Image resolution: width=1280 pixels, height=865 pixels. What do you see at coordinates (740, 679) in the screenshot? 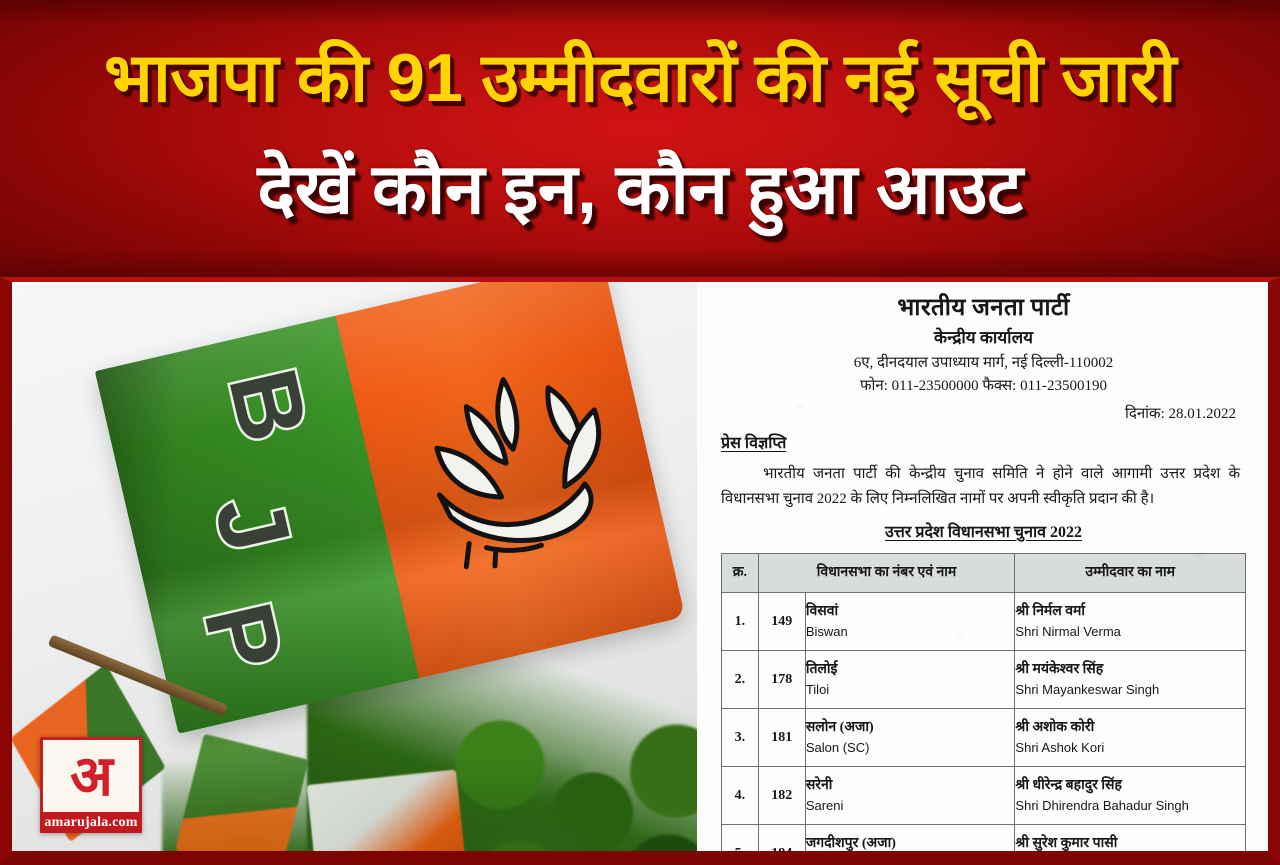
I see `cell-serial: 2.` at bounding box center [740, 679].